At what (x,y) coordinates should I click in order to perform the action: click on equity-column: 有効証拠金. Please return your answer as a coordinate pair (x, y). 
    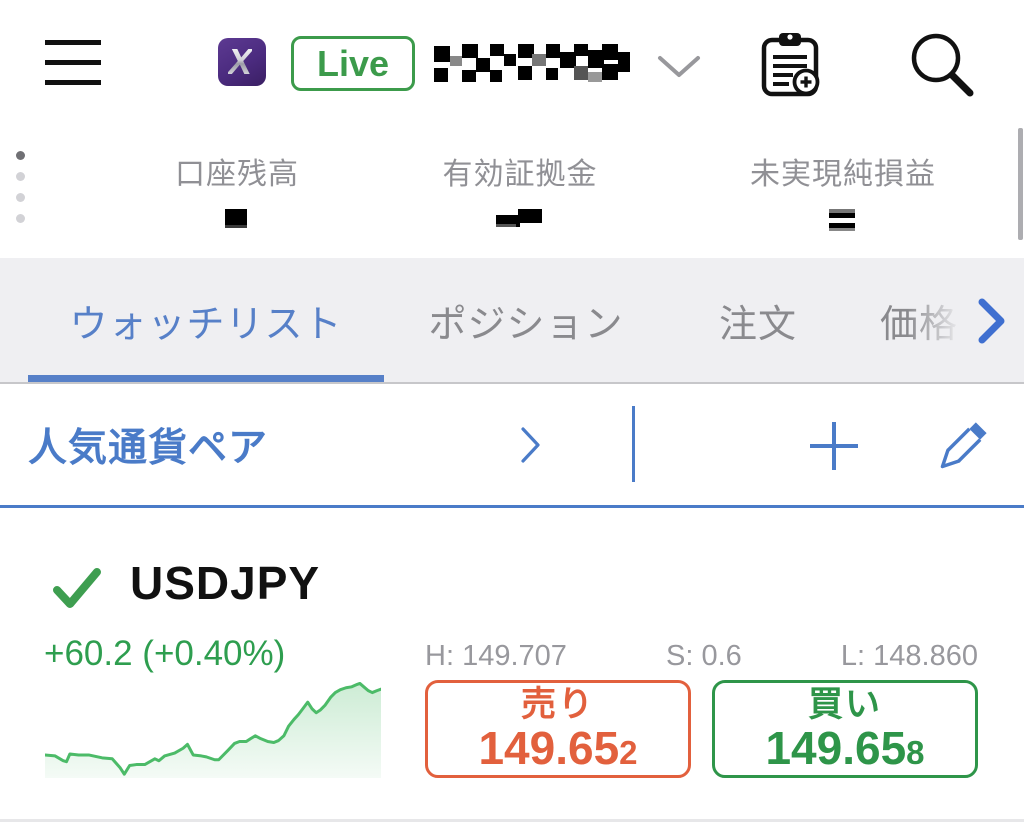
    Looking at the image, I should click on (520, 189).